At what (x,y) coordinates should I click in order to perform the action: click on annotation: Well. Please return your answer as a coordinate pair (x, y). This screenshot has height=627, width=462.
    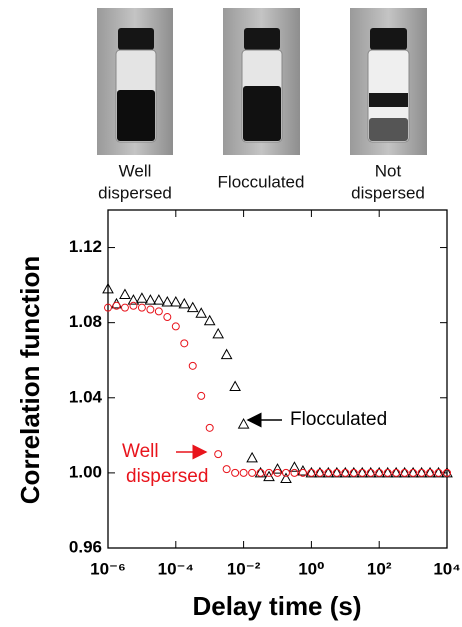
    Looking at the image, I should click on (140, 451).